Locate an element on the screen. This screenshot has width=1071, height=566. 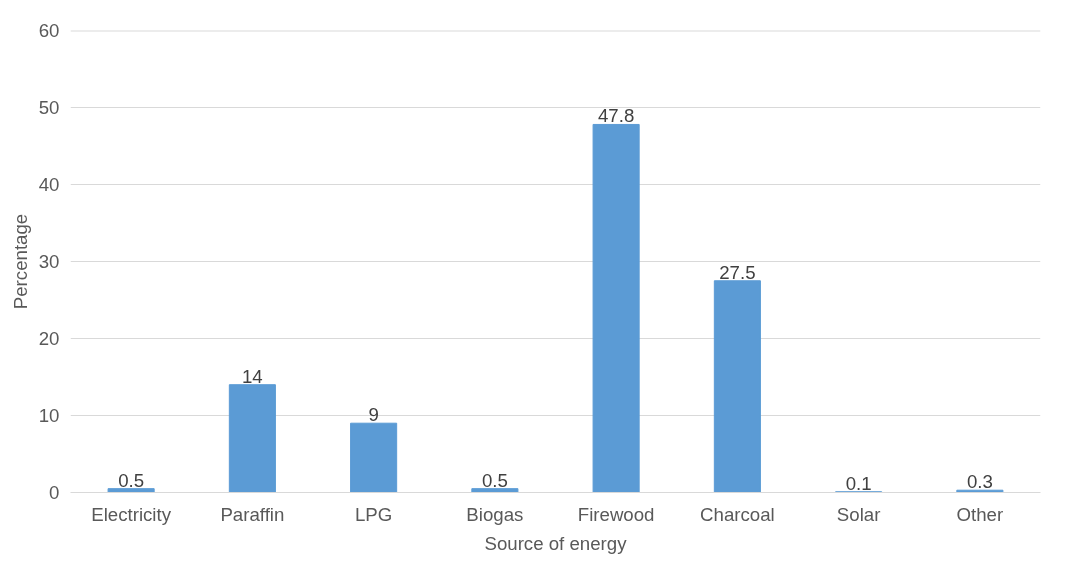
x-tick-label: Electricity is located at coordinates (131, 514).